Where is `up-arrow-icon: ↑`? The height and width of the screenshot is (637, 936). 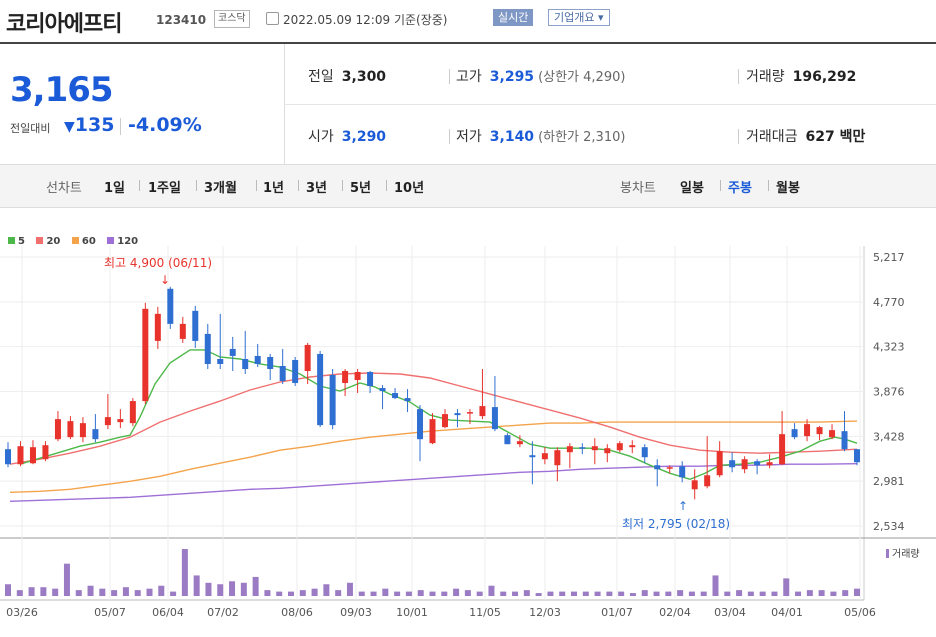
up-arrow-icon: ↑ is located at coordinates (683, 506).